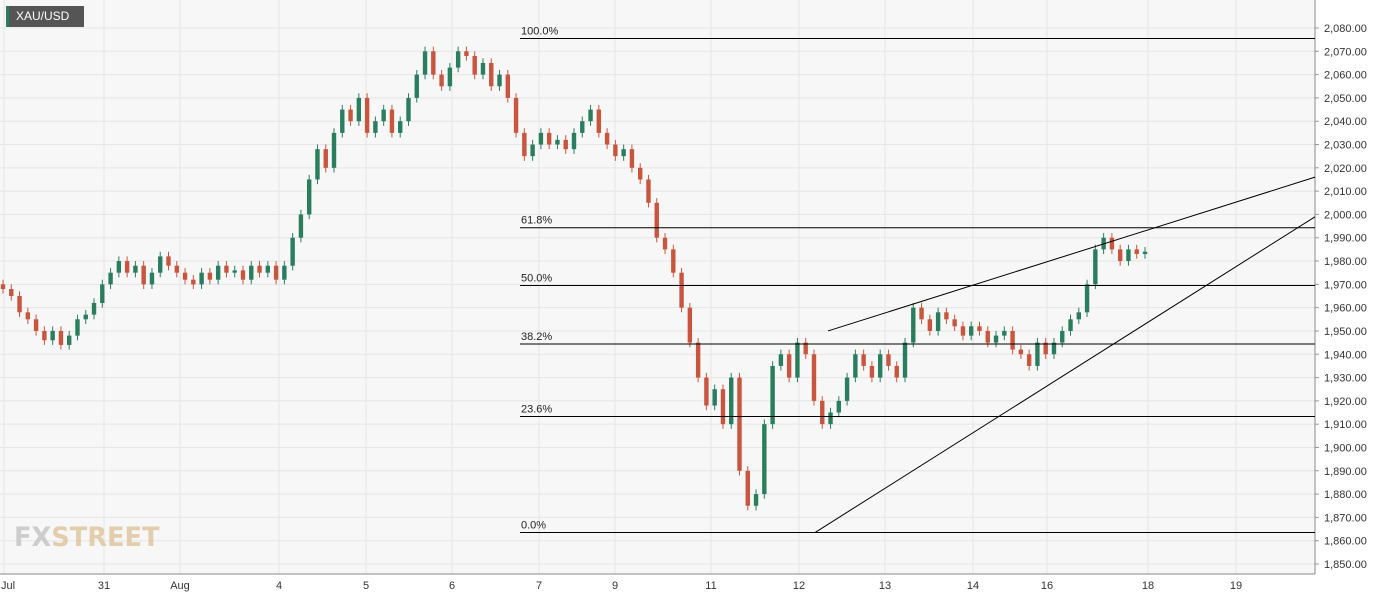 Image resolution: width=1387 pixels, height=598 pixels. I want to click on symbol-label: XAU/USD, so click(45, 16).